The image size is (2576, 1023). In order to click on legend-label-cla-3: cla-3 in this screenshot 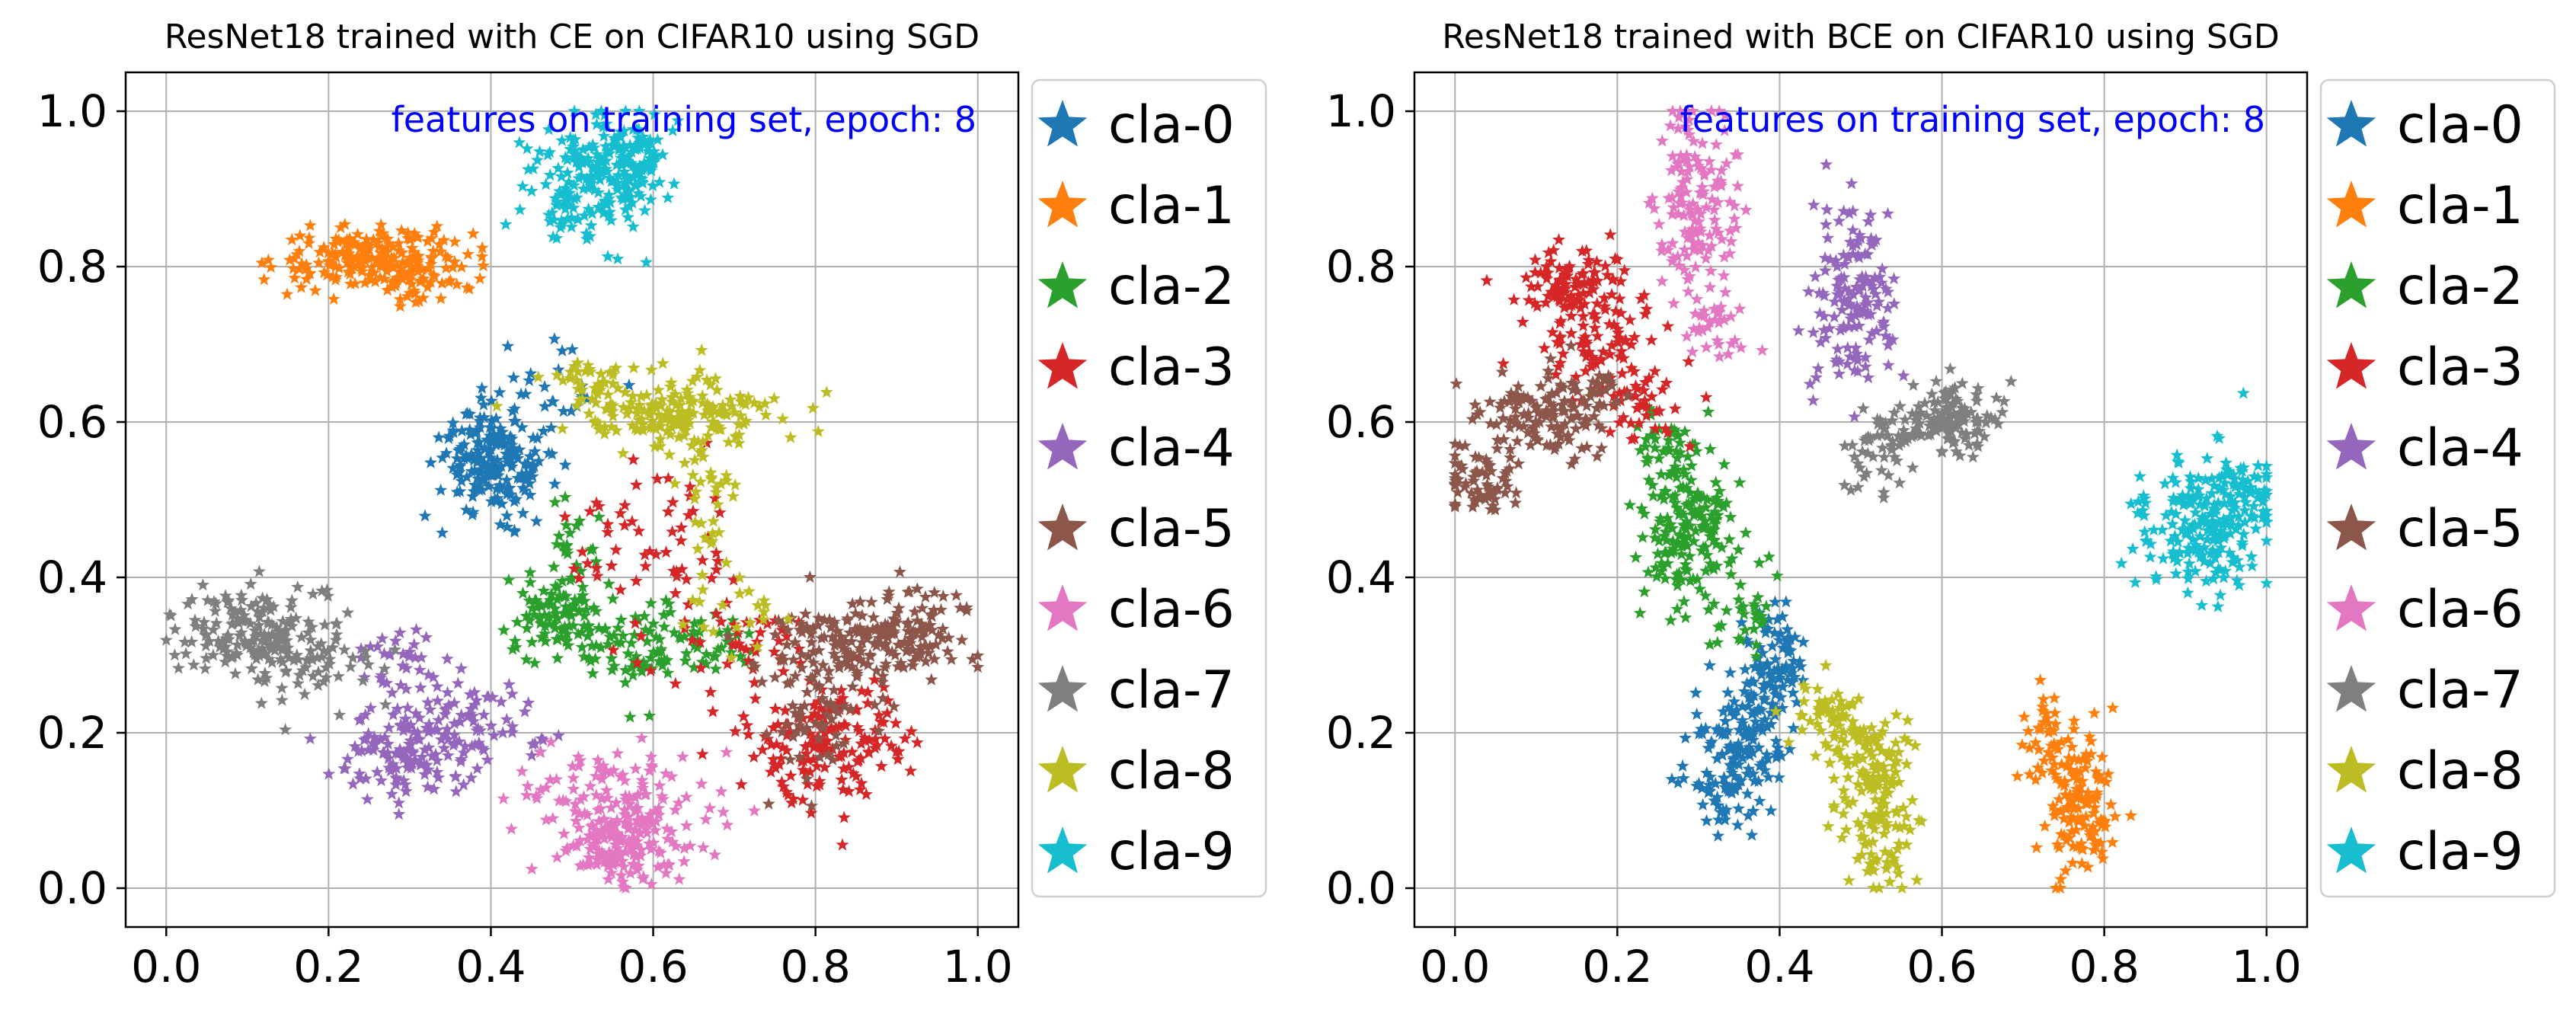, I will do `click(2460, 367)`.